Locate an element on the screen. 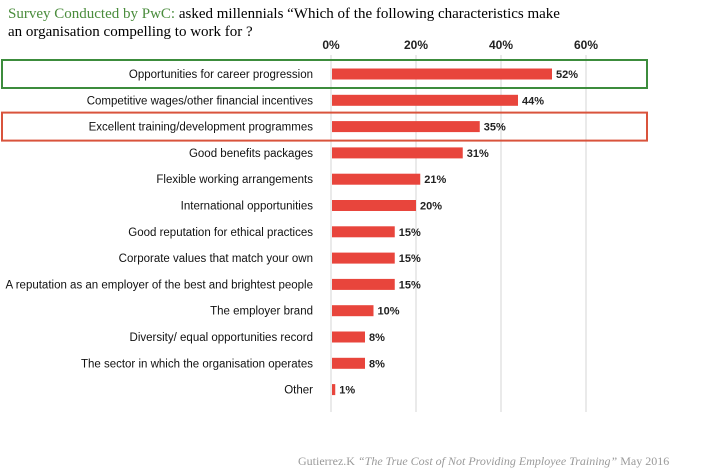  citation-date: May 2016 is located at coordinates (645, 461).